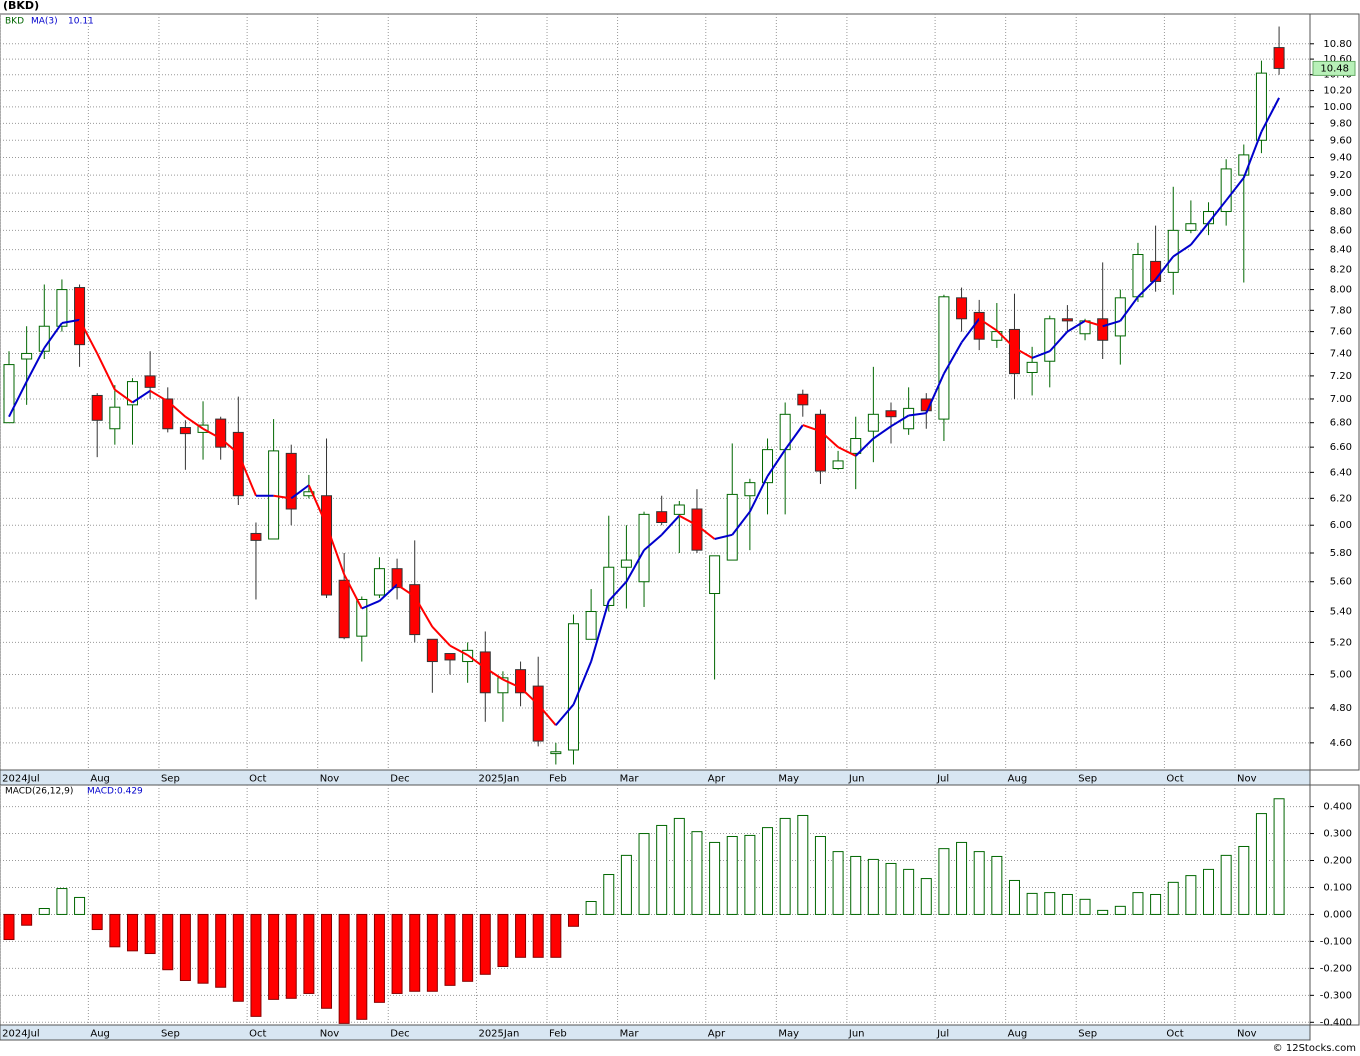 The image size is (1360, 1056). Describe the element at coordinates (788, 1034) in the screenshot. I see `x-tick-label: May` at that location.